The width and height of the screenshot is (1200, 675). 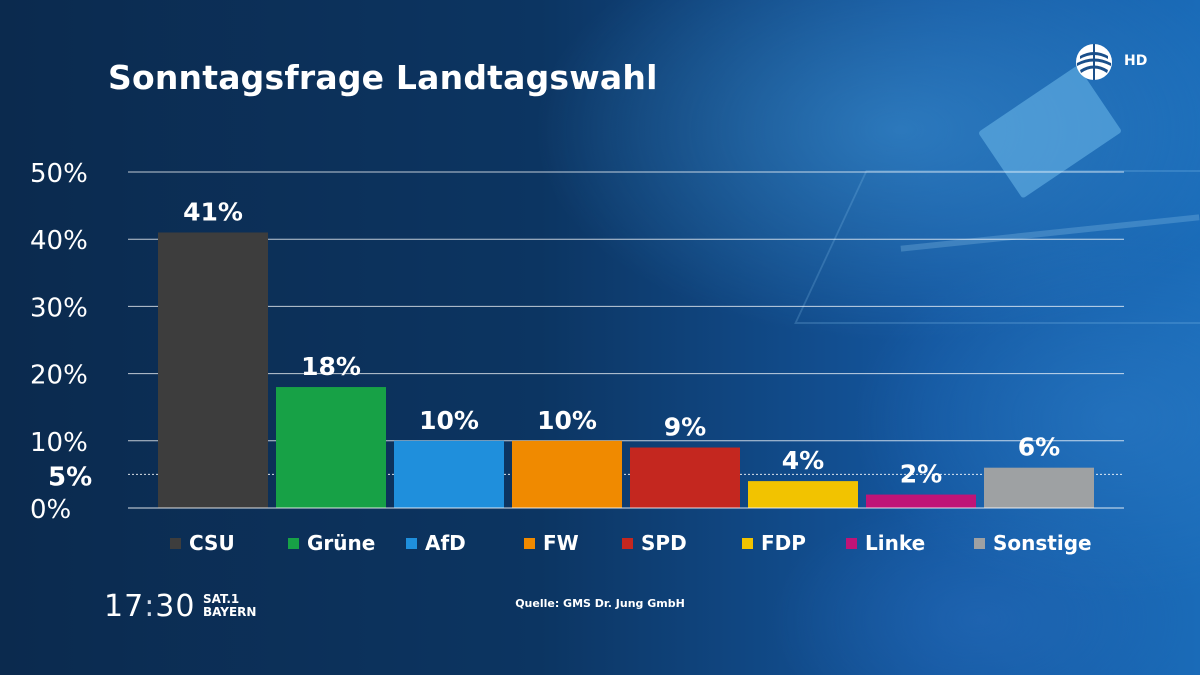 I want to click on chart-legend: CSU Grüne AfD FW SPD FDP Linke Sonstige, so click(x=635, y=543).